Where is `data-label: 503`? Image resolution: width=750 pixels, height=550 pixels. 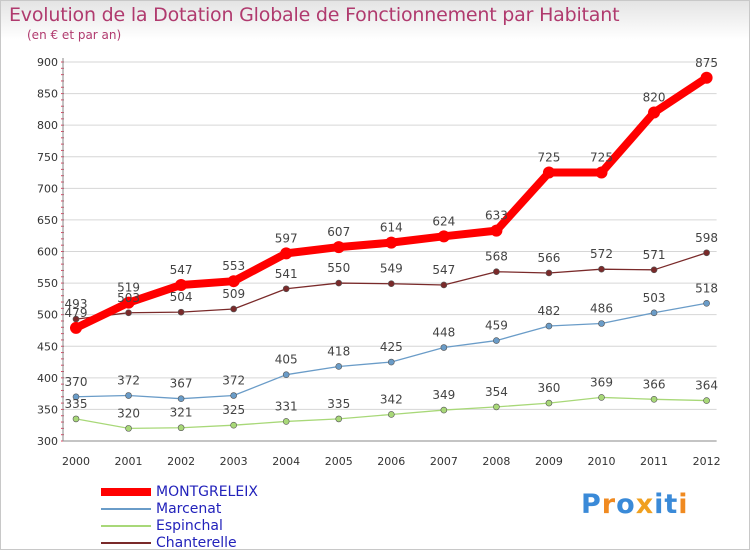
data-label: 503 is located at coordinates (654, 298).